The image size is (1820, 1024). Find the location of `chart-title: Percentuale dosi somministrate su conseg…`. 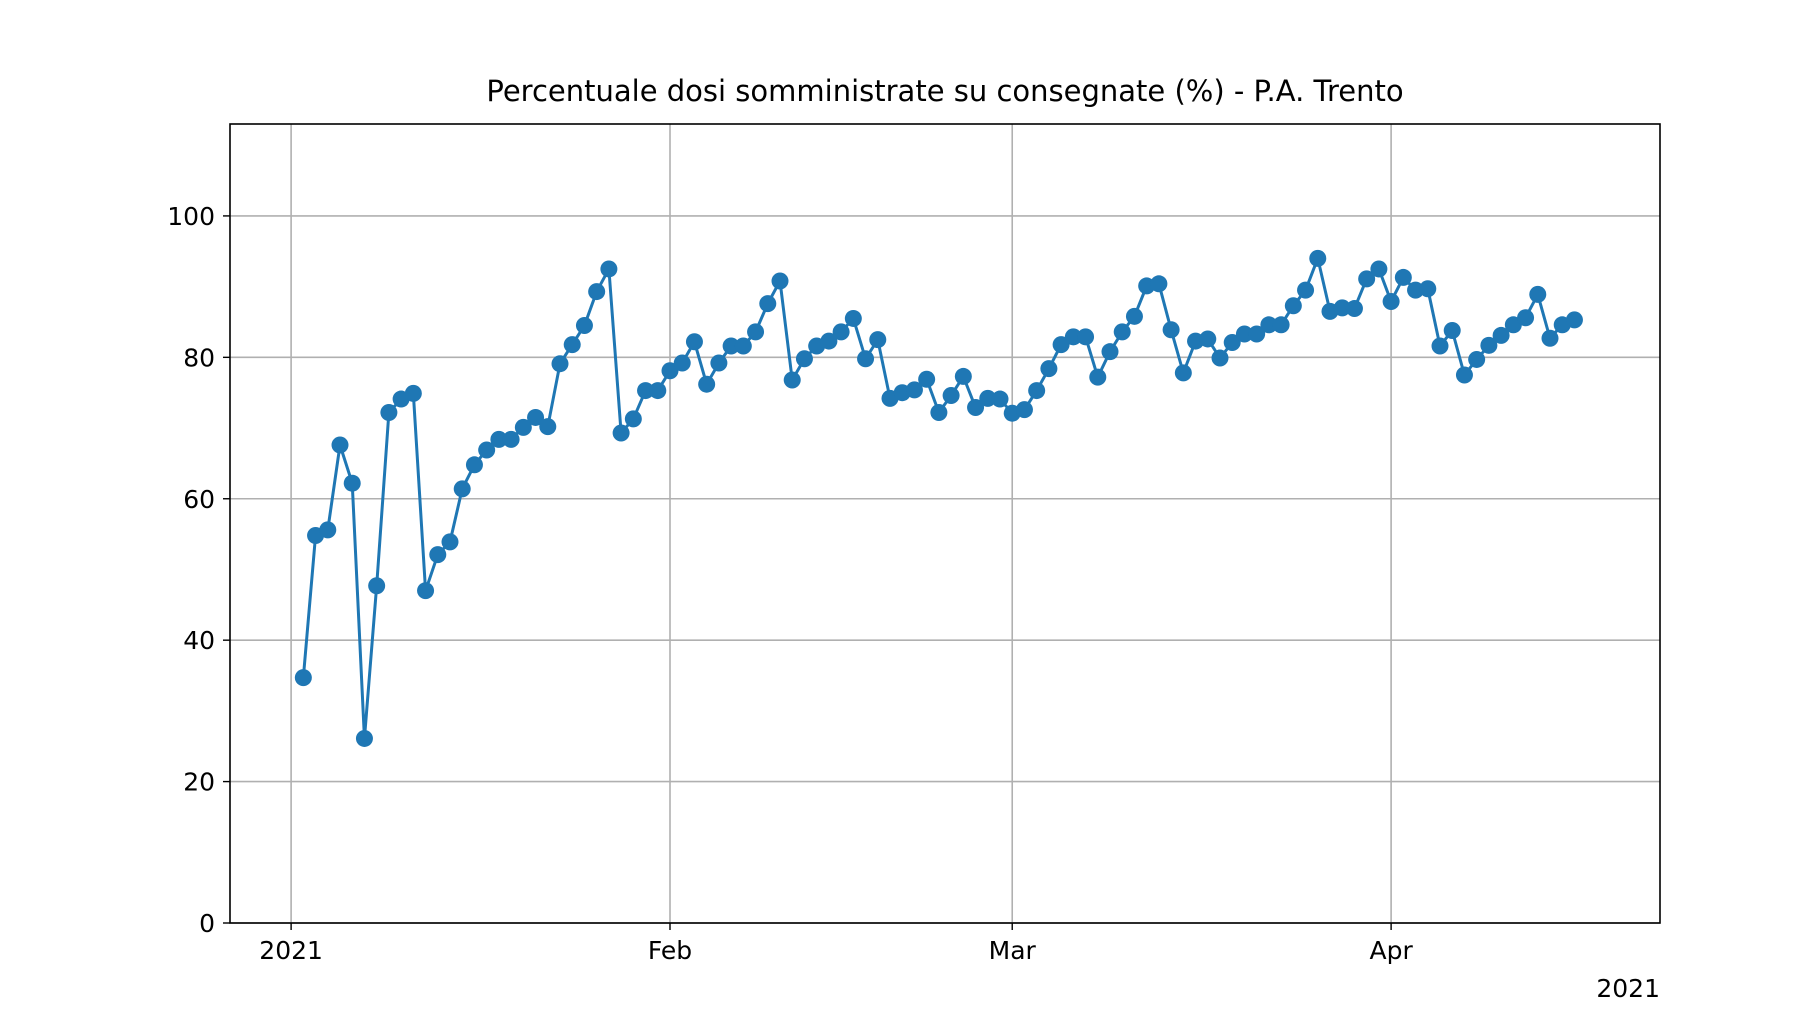

chart-title: Percentuale dosi somministrate su conseg… is located at coordinates (945, 91).